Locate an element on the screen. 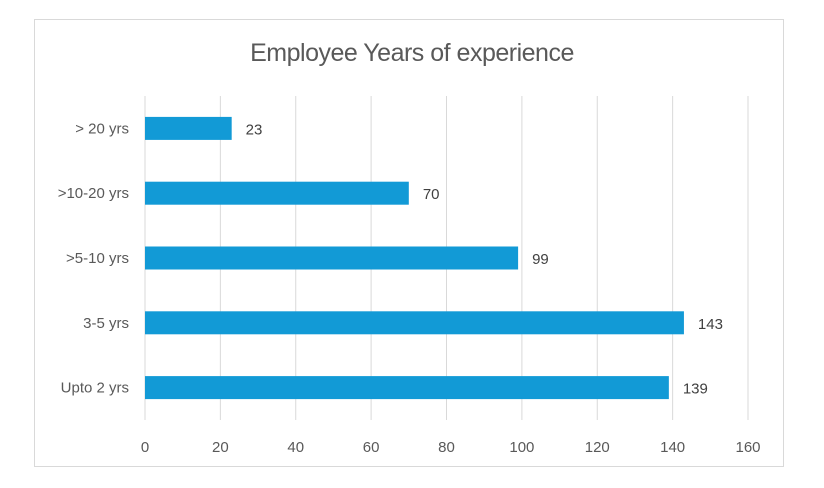  x-tick-label: 80 is located at coordinates (446, 447).